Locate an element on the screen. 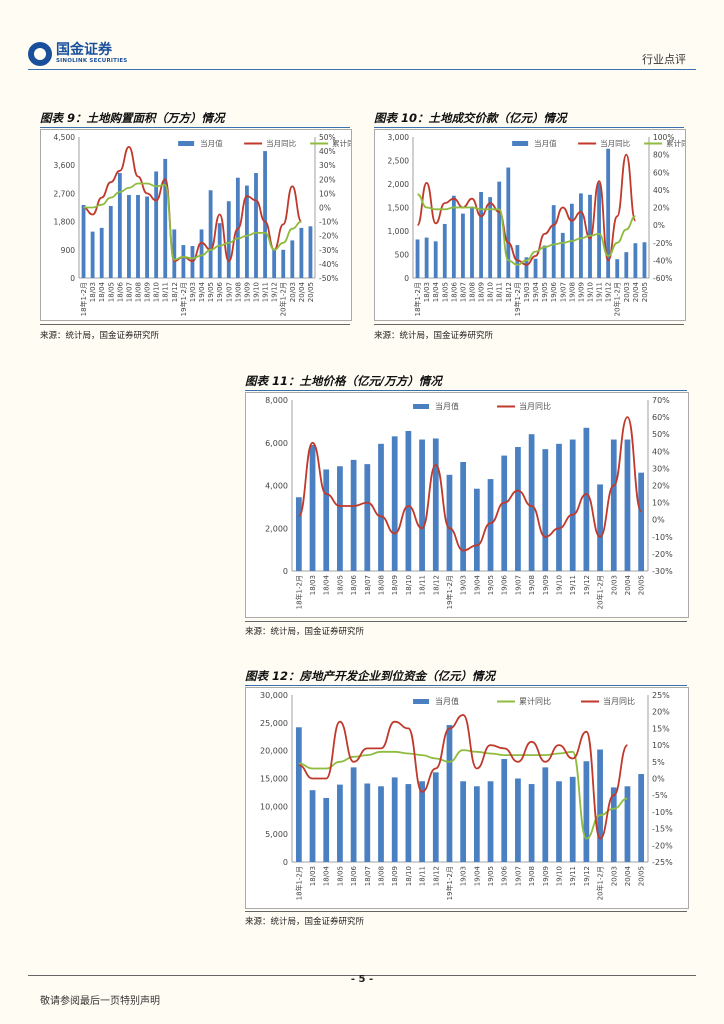  fig10-x-tick: 18/06 is located at coordinates (454, 291).